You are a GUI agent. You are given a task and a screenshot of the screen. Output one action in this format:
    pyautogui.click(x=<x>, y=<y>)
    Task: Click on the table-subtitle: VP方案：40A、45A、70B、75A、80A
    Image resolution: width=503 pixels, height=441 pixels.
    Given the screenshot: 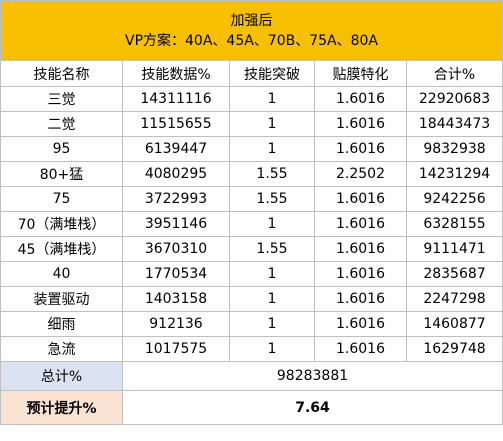 What is the action you would take?
    pyautogui.click(x=252, y=40)
    